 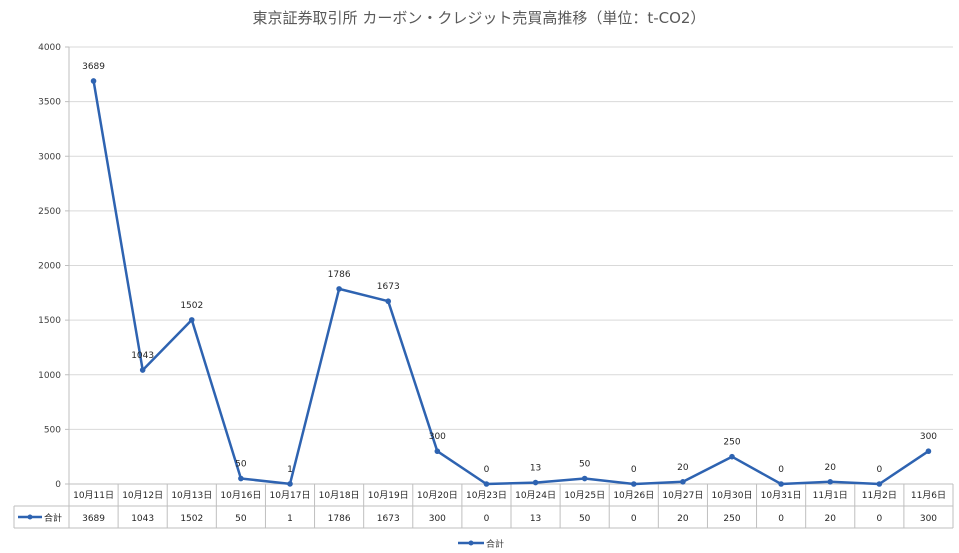 I want to click on table-series-label: 合計, so click(x=53, y=518).